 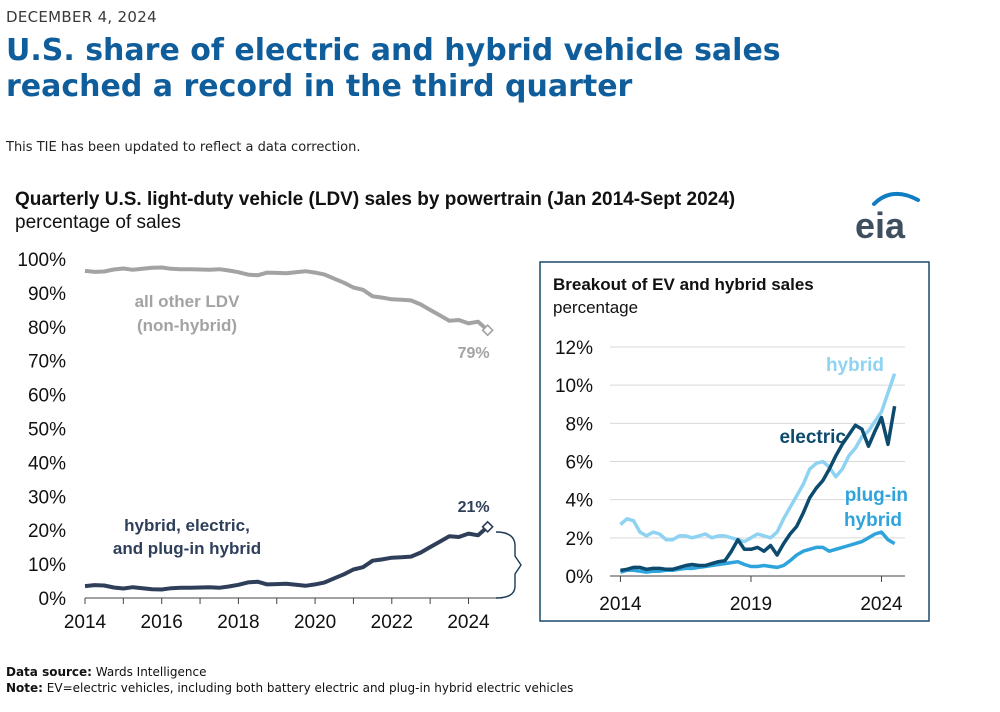 I want to click on series-line-all-other-ldv, so click(x=287, y=298).